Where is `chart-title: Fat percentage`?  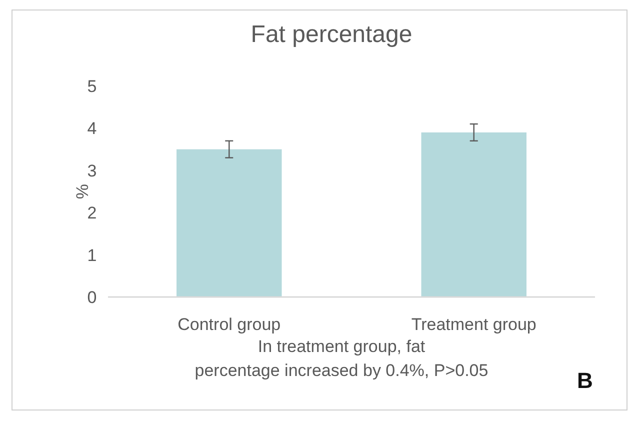 chart-title: Fat percentage is located at coordinates (331, 34).